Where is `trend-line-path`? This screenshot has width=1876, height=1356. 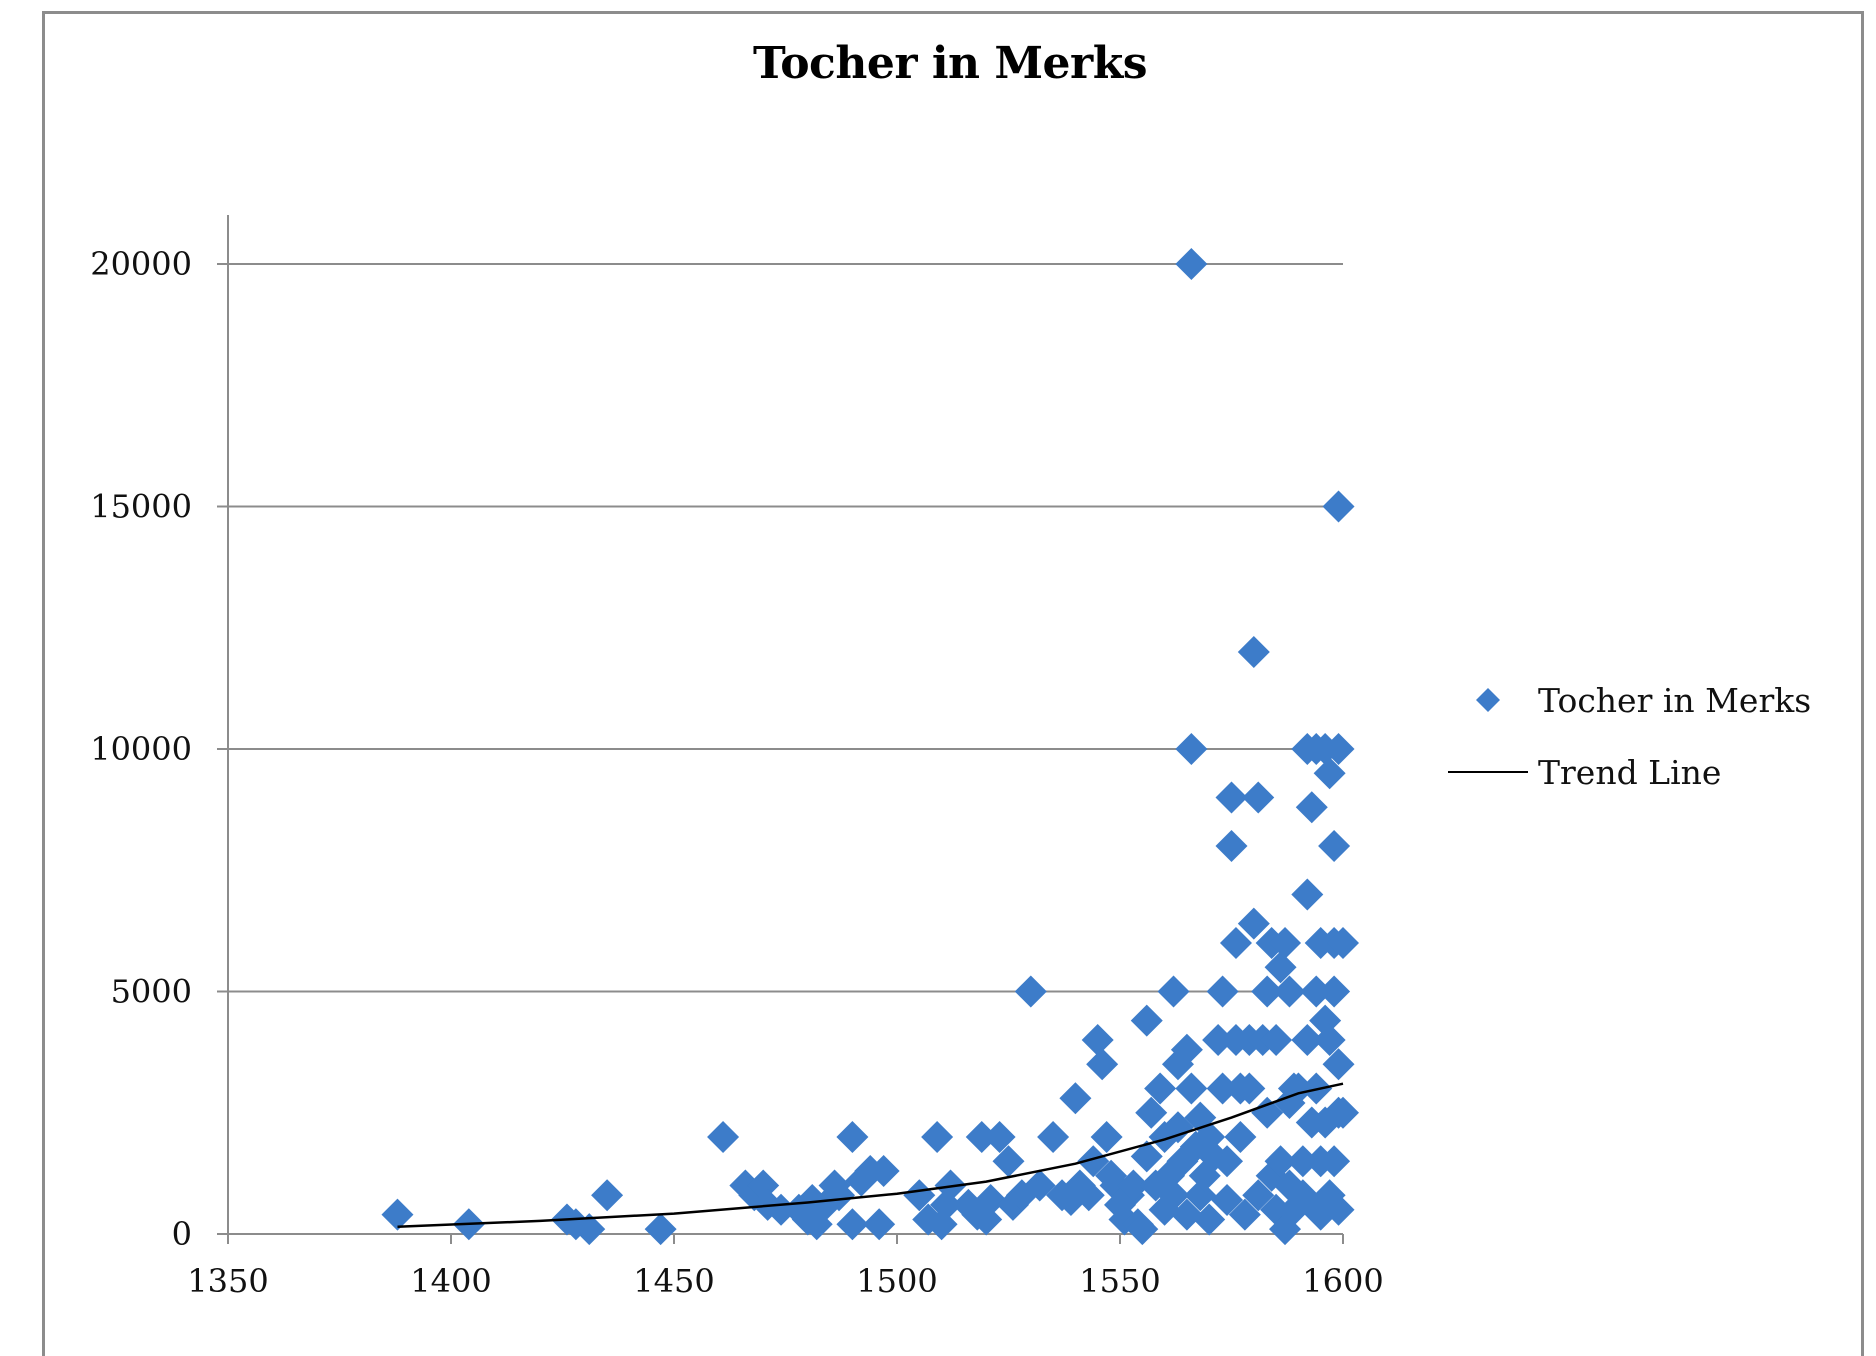 trend-line-path is located at coordinates (870, 1155).